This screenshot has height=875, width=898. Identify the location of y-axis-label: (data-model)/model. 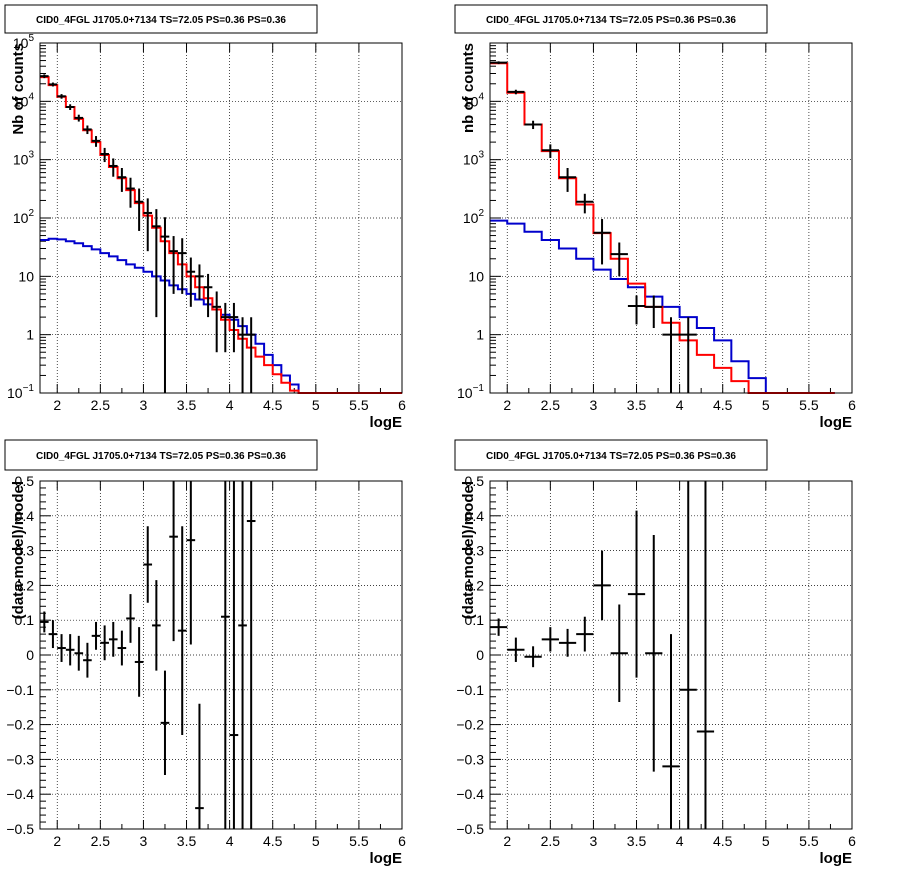
(468, 550).